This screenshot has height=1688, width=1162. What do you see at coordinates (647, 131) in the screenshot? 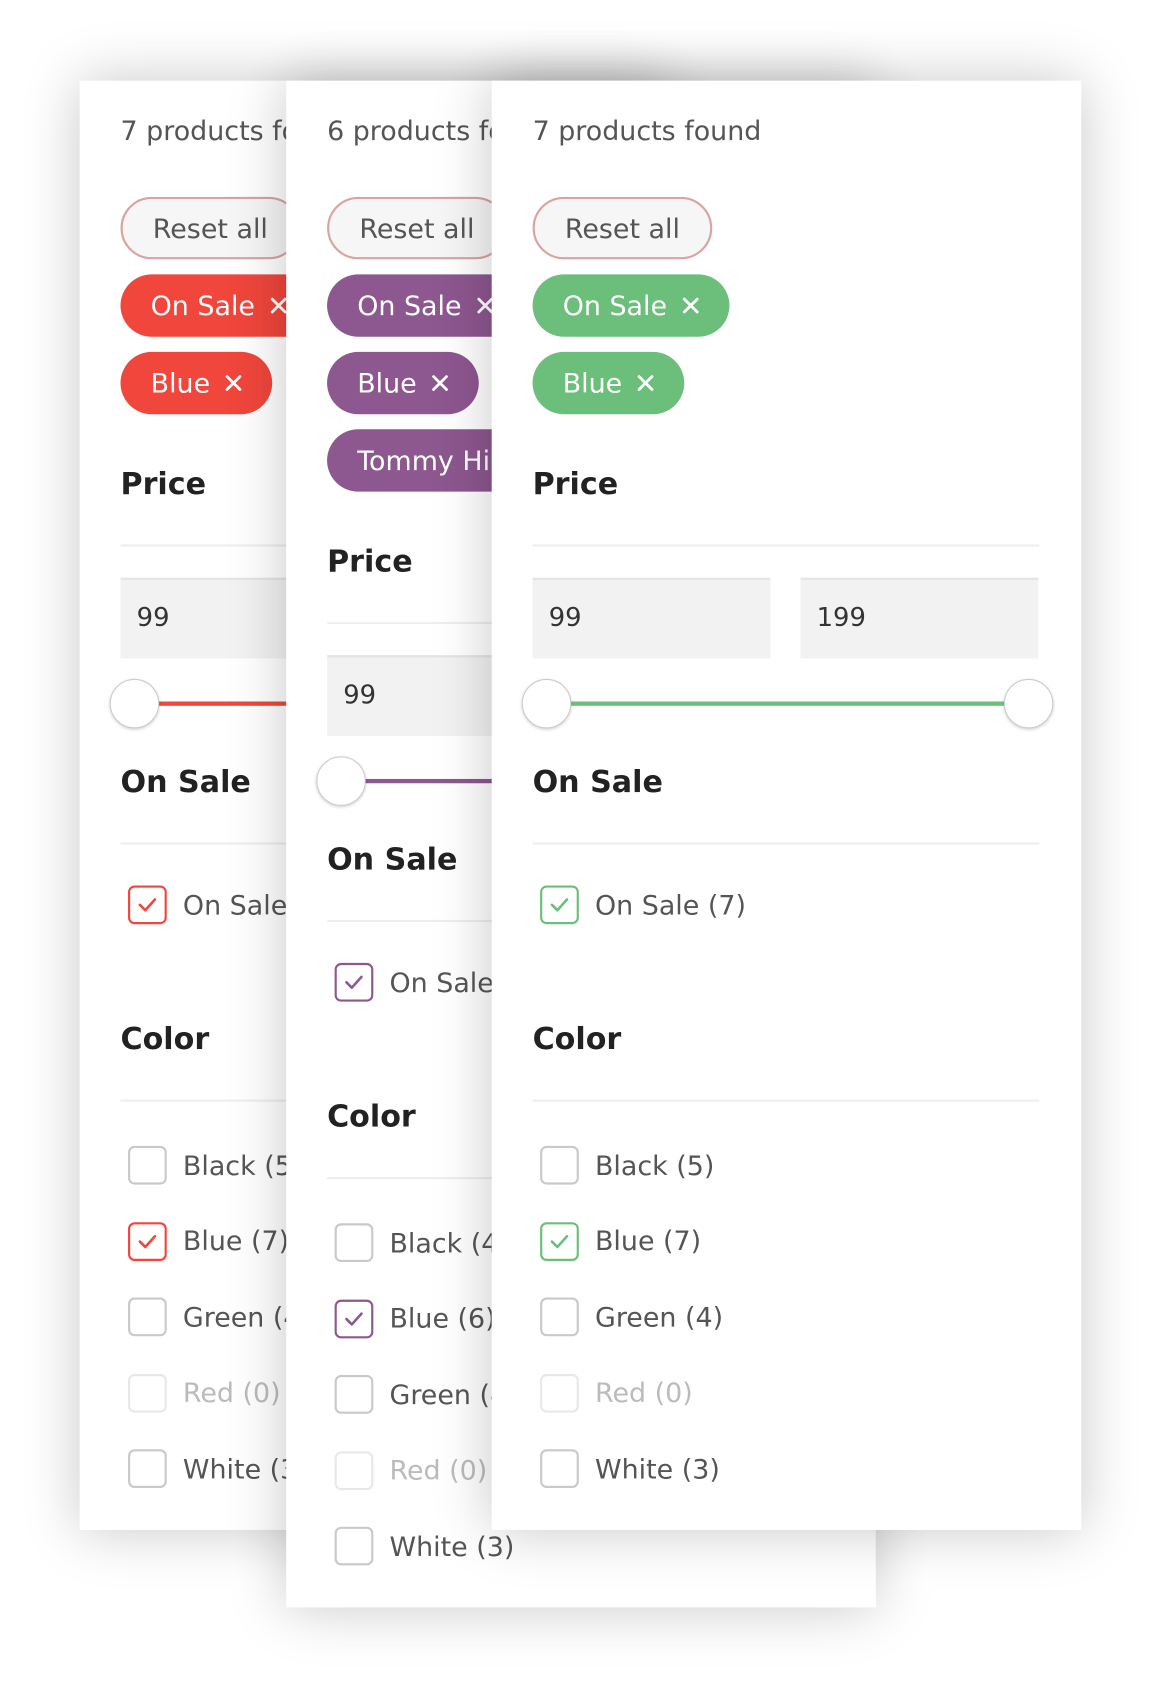
I see `products-found: 7 products found` at bounding box center [647, 131].